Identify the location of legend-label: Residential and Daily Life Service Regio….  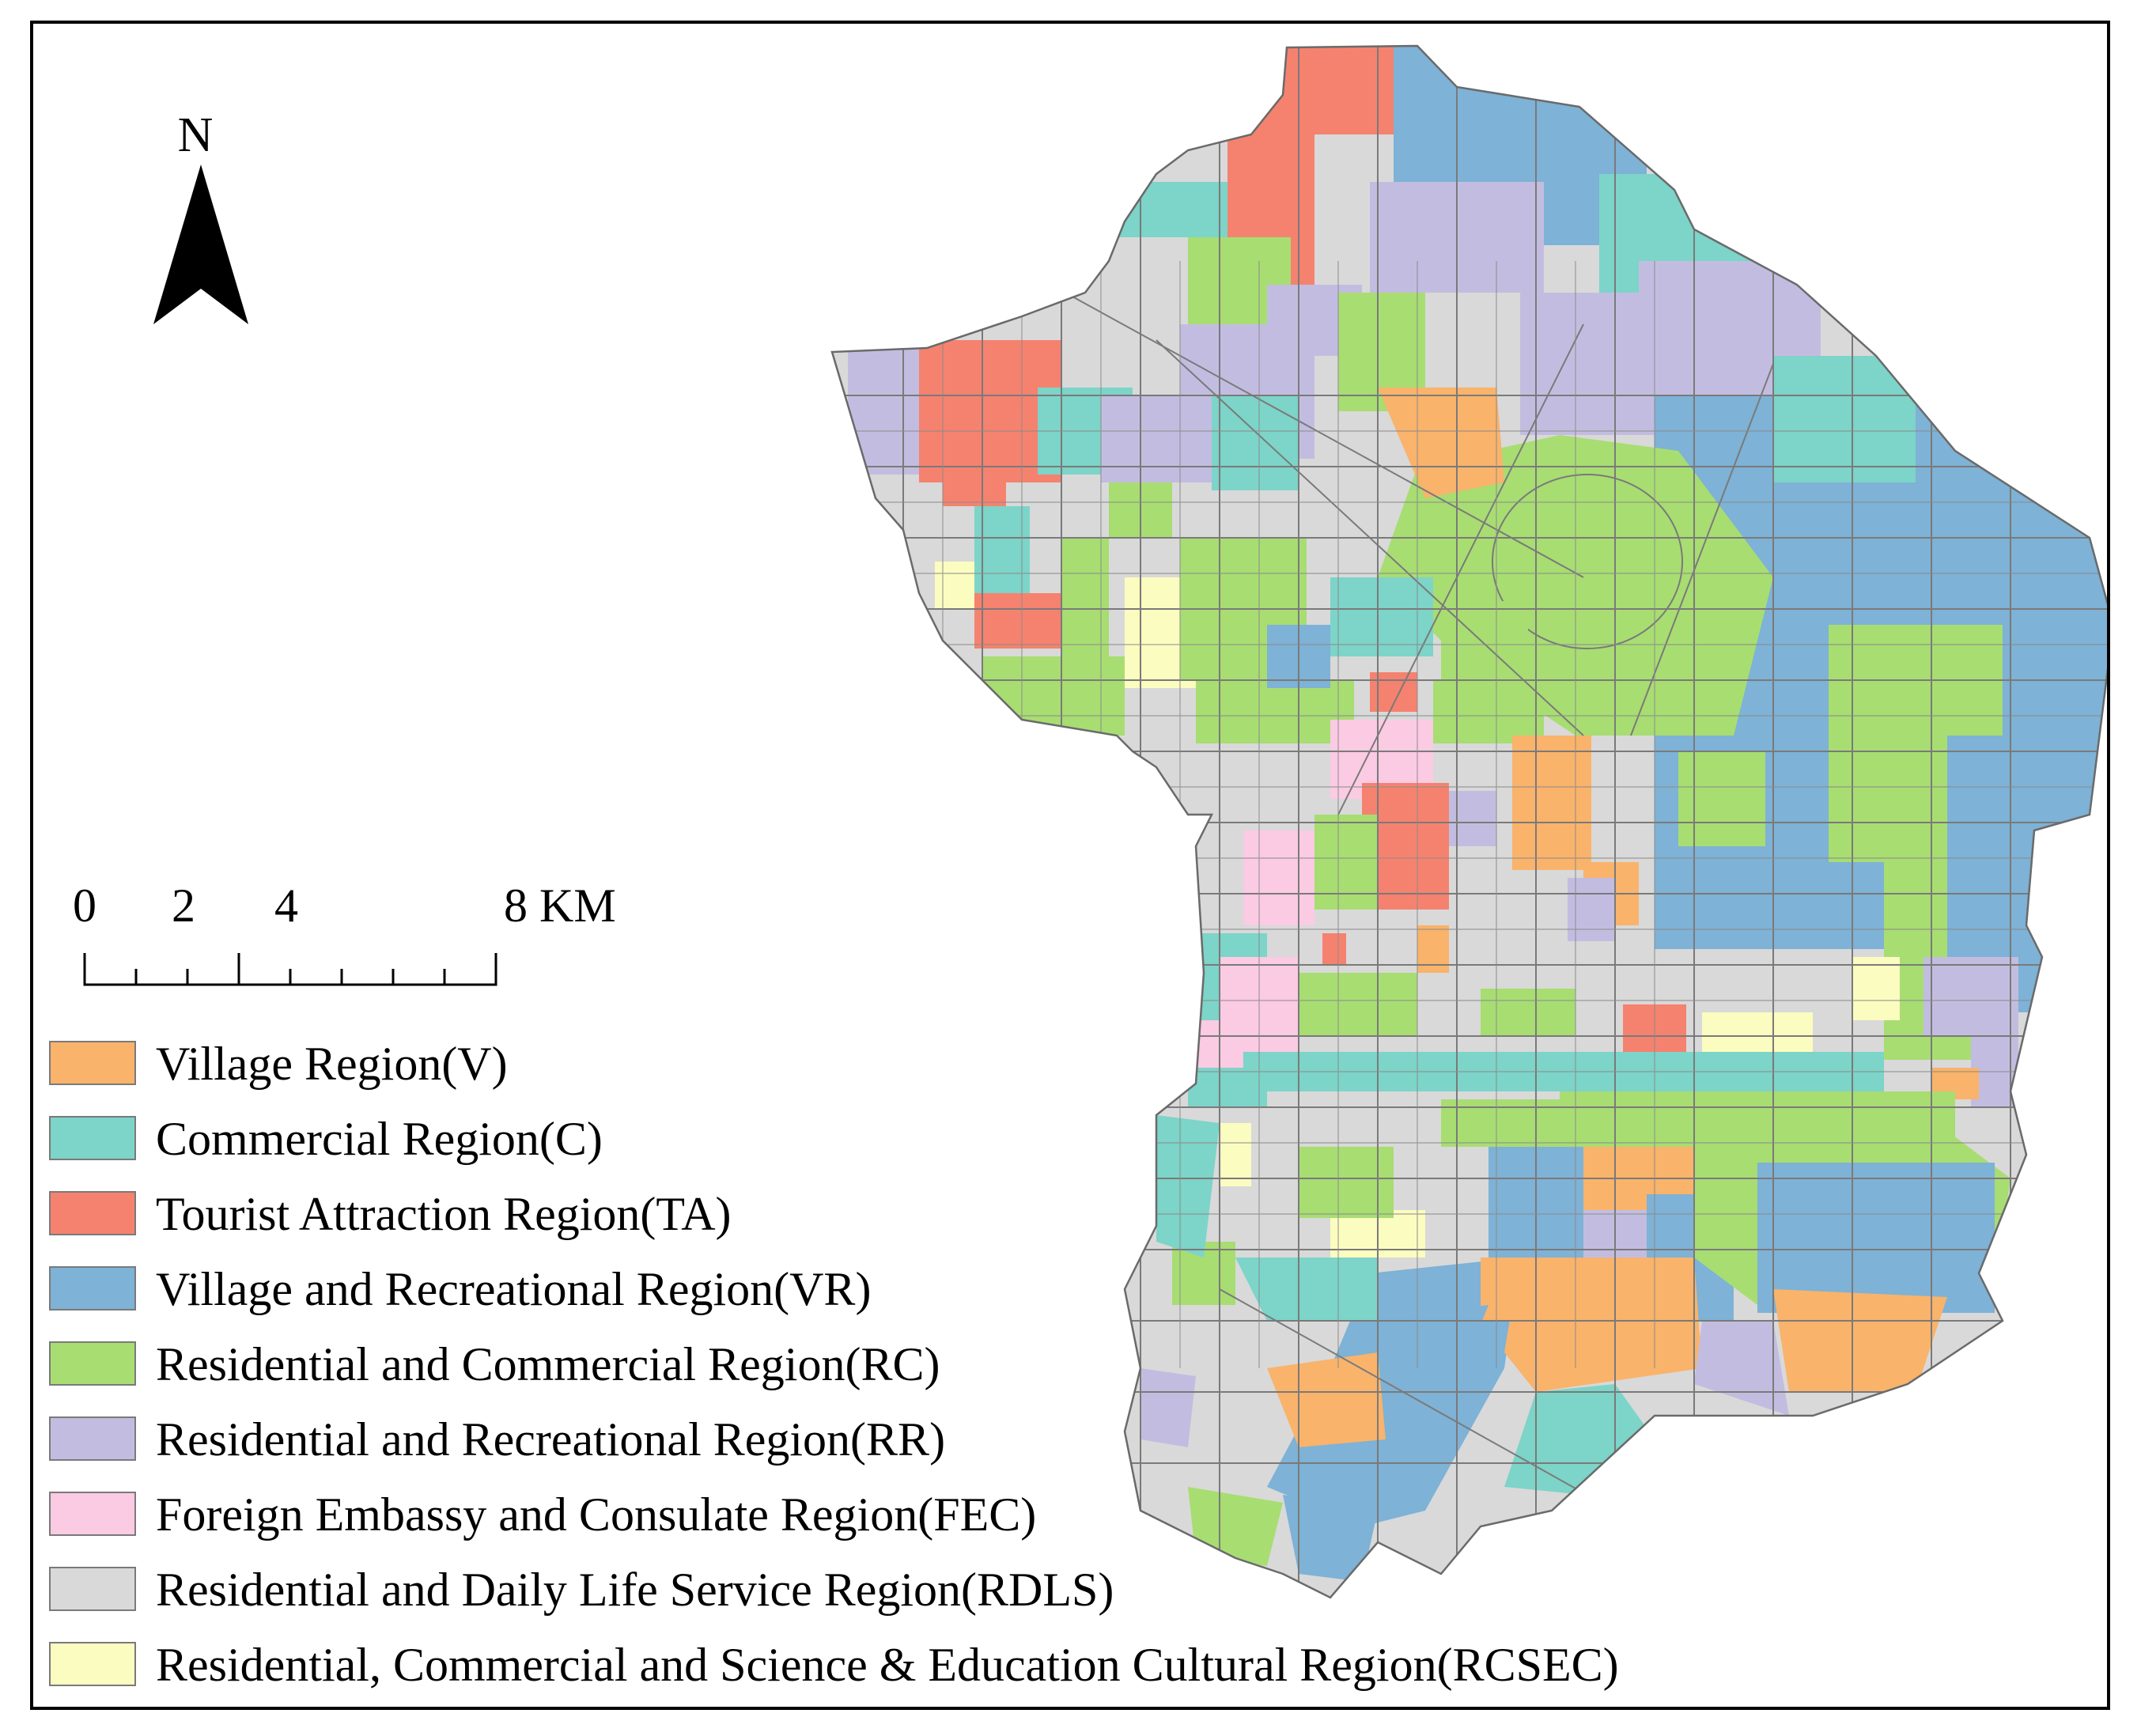
(635, 1590).